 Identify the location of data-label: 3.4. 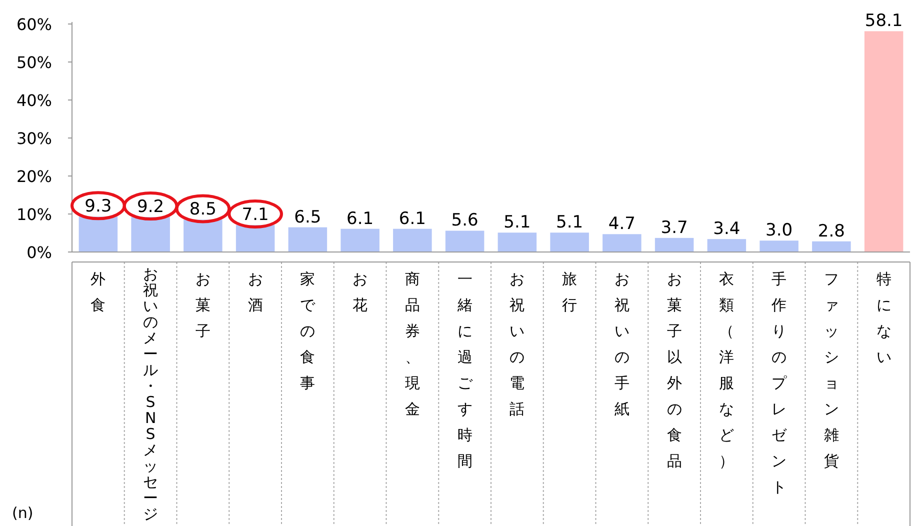
(726, 229).